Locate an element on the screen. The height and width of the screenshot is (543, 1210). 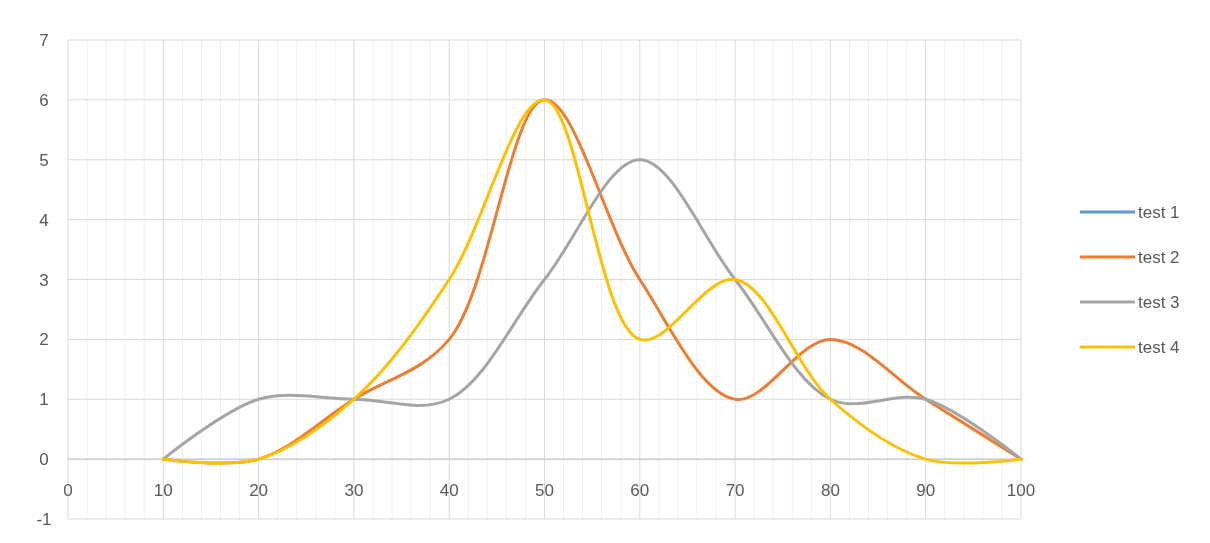
legend-label: test 1 is located at coordinates (1159, 212).